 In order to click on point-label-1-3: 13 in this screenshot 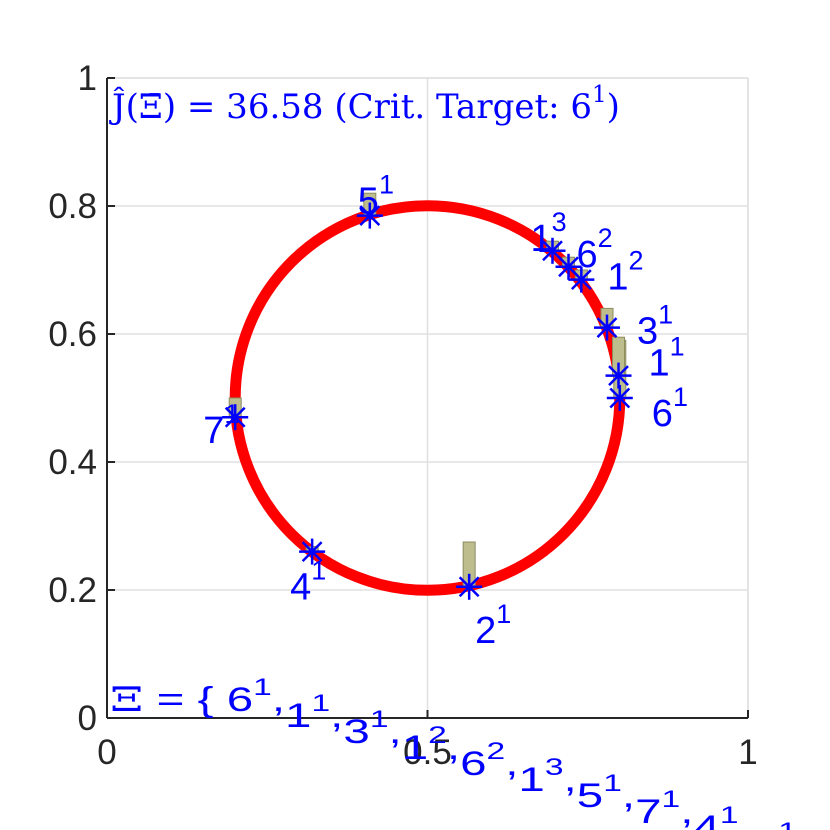, I will do `click(548, 233)`.